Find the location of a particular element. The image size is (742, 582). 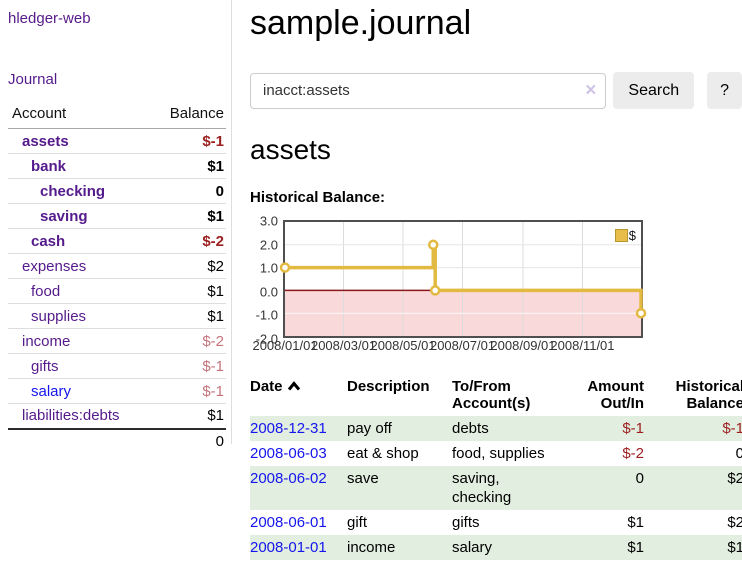

transaction-accounts: salary is located at coordinates (472, 548).